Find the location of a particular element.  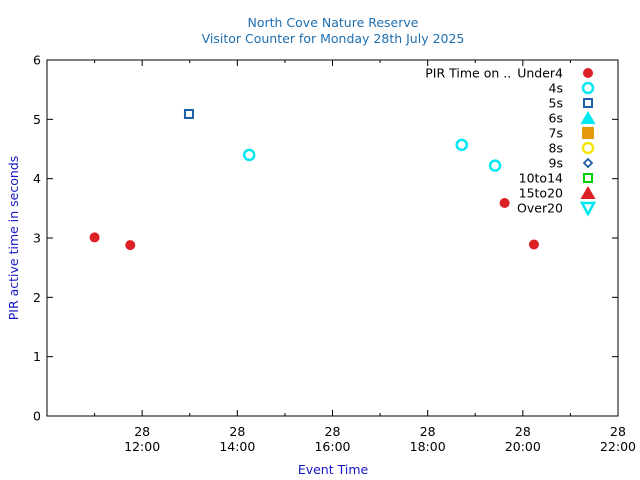

legend-marker-under4 is located at coordinates (588, 73).